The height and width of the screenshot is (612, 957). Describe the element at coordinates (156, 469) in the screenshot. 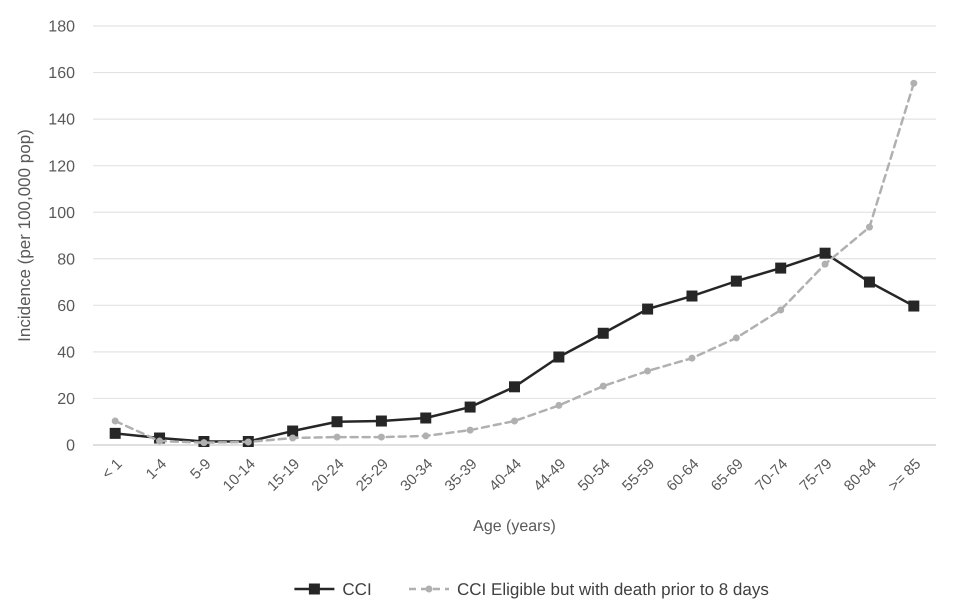

I see `x-tick-label: 1-4` at that location.